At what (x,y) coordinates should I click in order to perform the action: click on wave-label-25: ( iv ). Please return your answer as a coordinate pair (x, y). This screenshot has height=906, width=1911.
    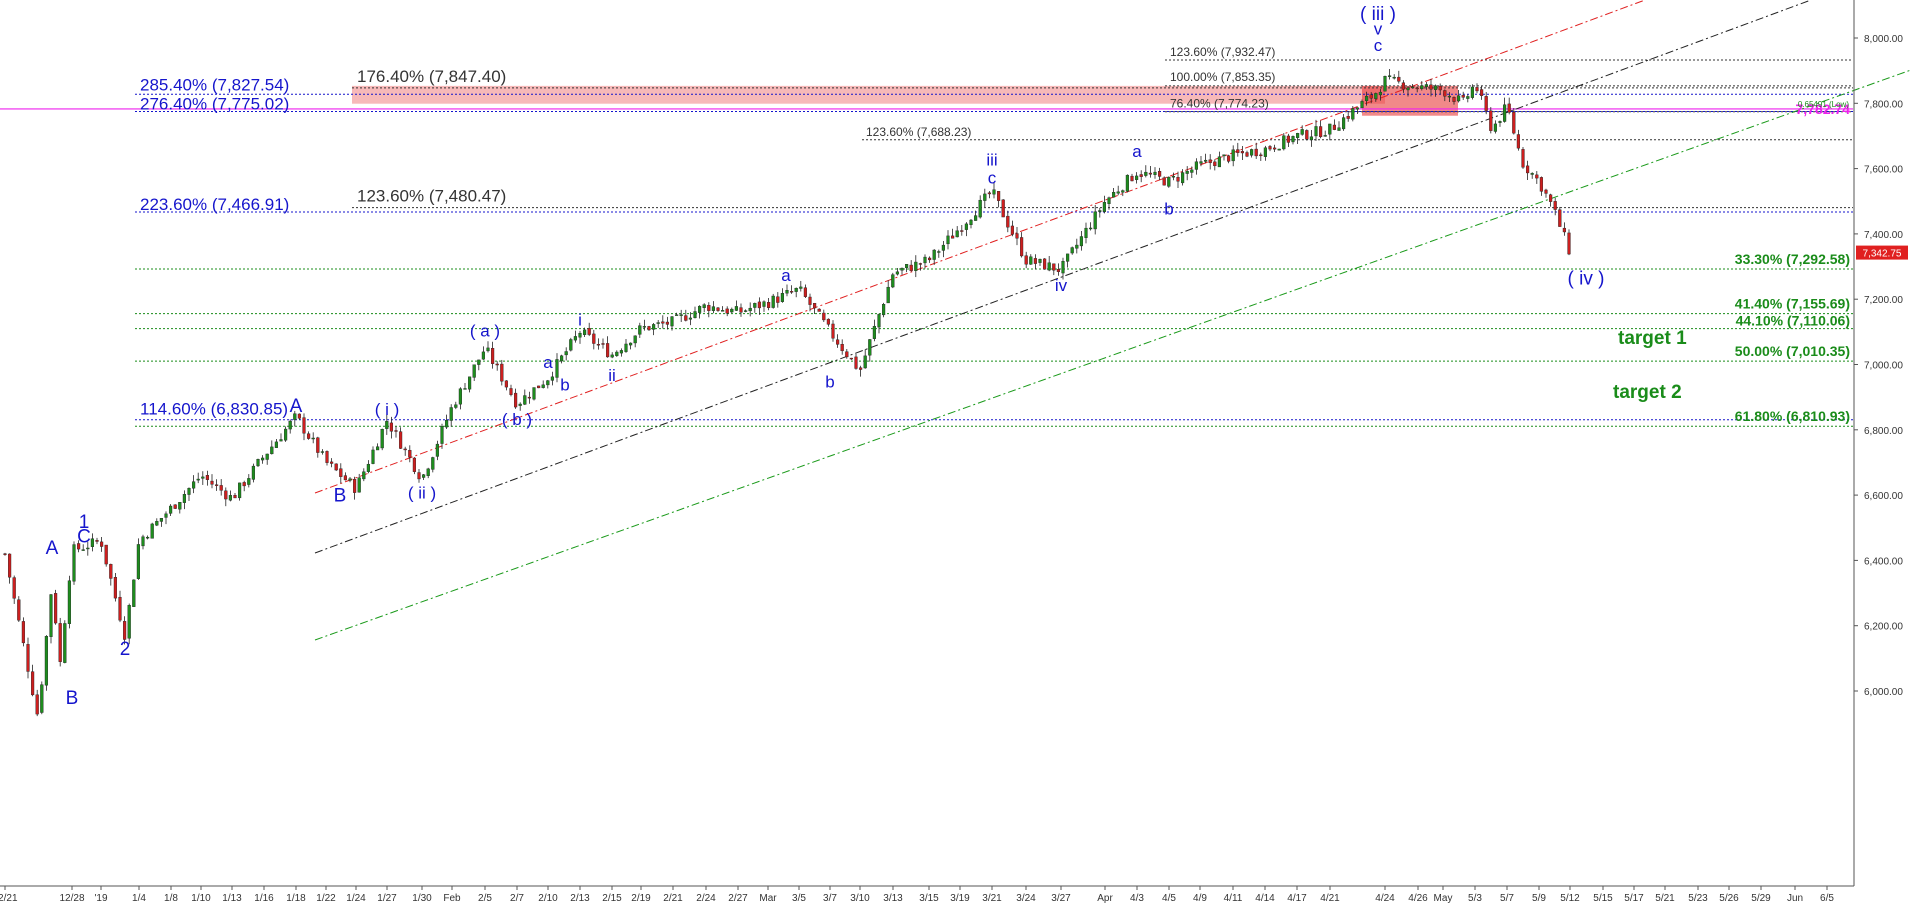
    Looking at the image, I should click on (1586, 279).